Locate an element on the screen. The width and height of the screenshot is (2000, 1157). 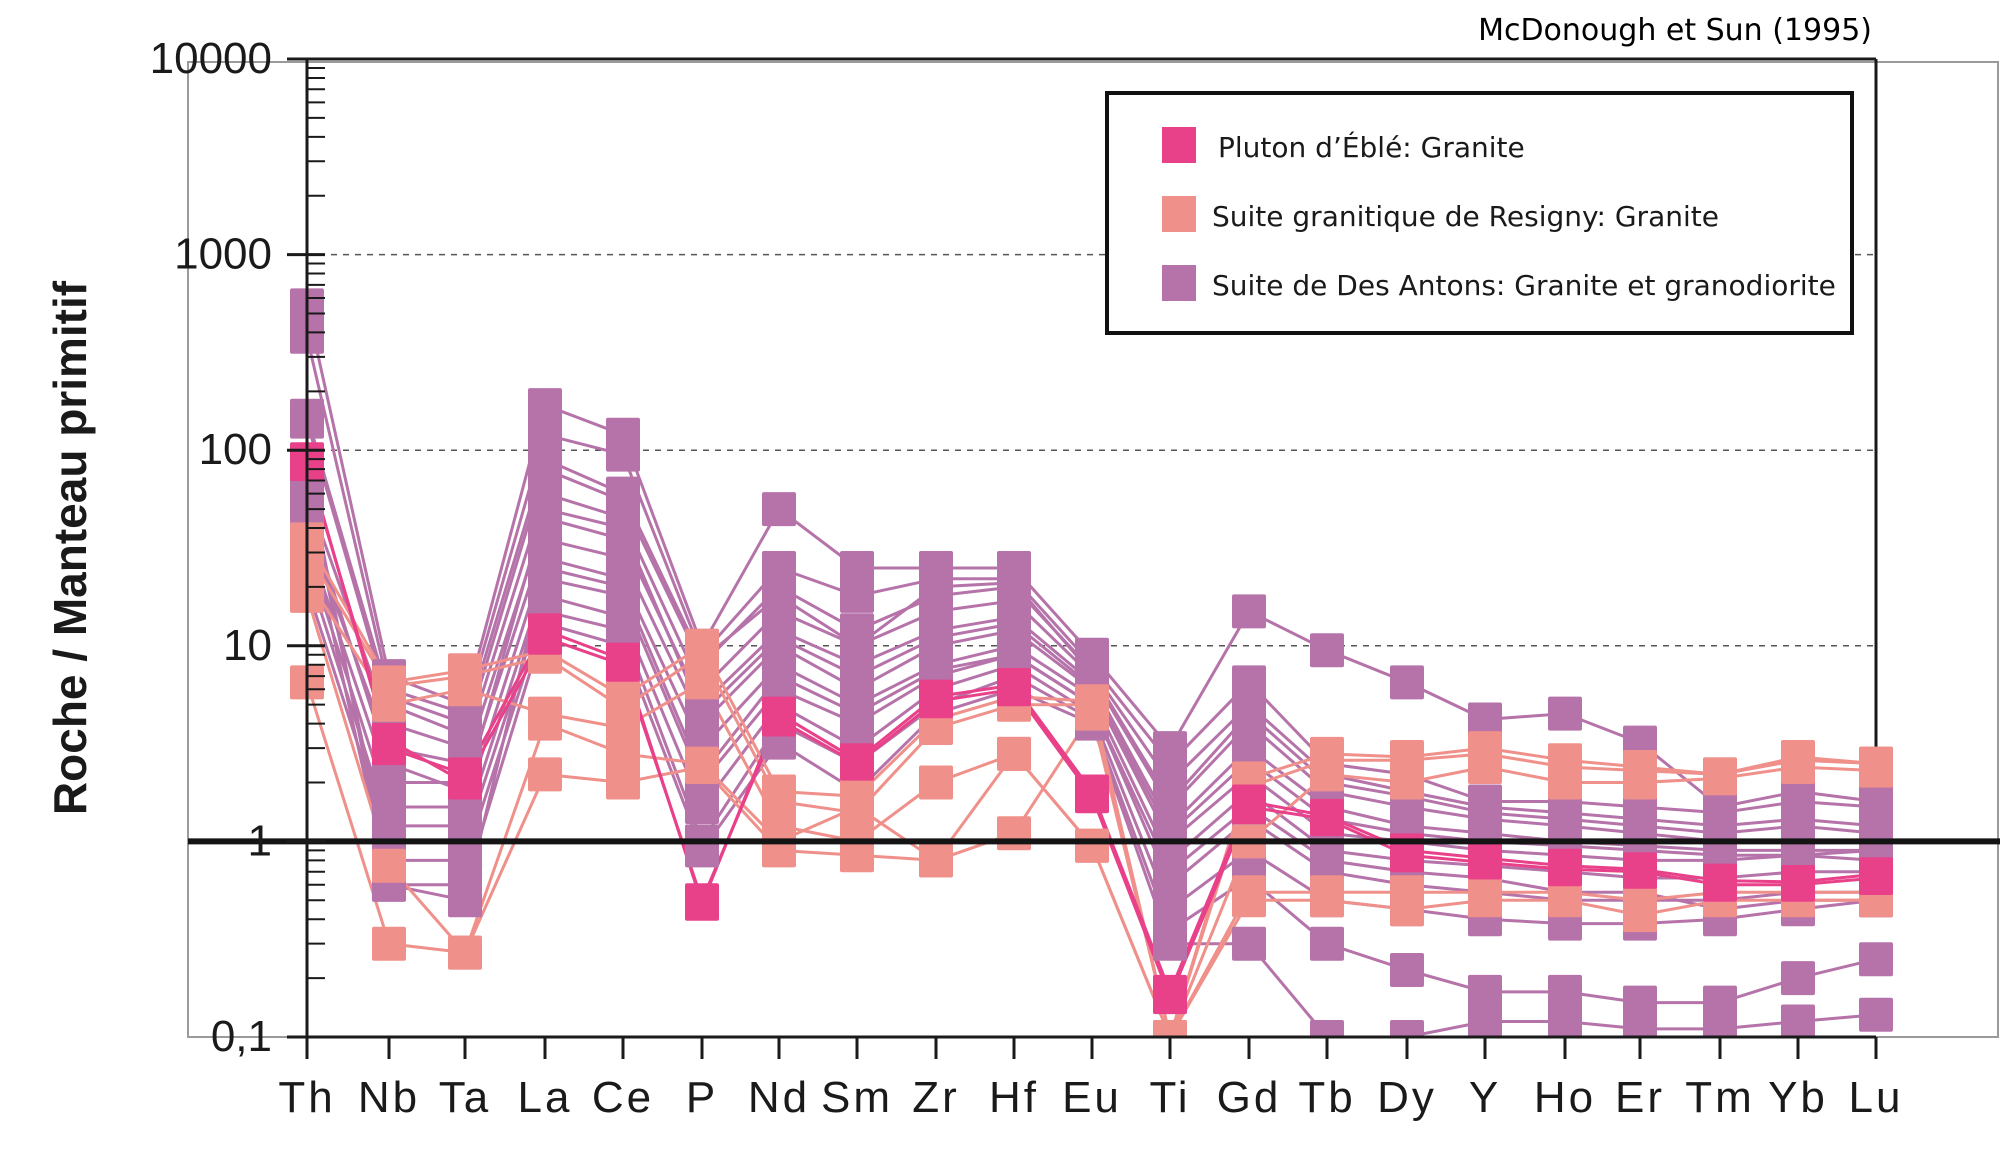
x-tick-label-Hf: Hf is located at coordinates (1014, 1097).